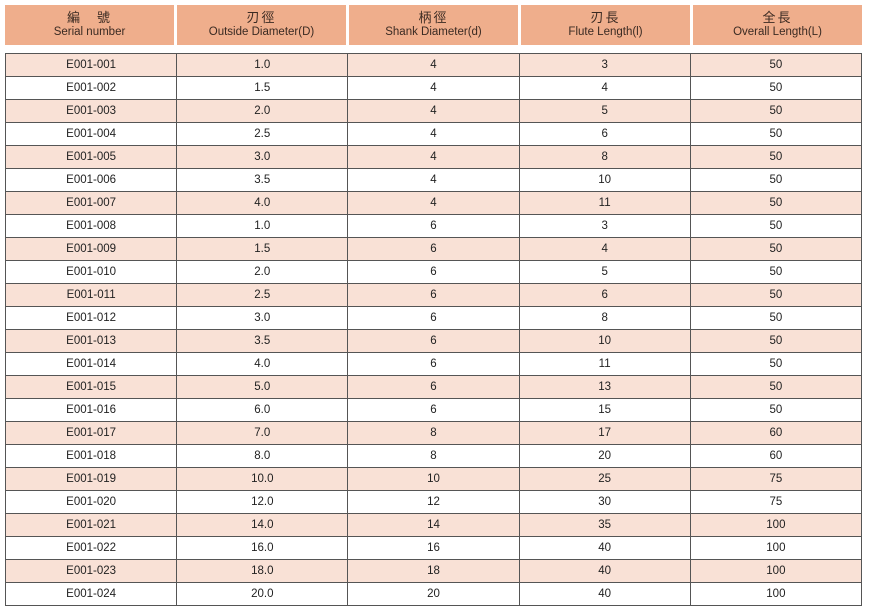  What do you see at coordinates (262, 433) in the screenshot?
I see `cell-outside-diameter: 7.0` at bounding box center [262, 433].